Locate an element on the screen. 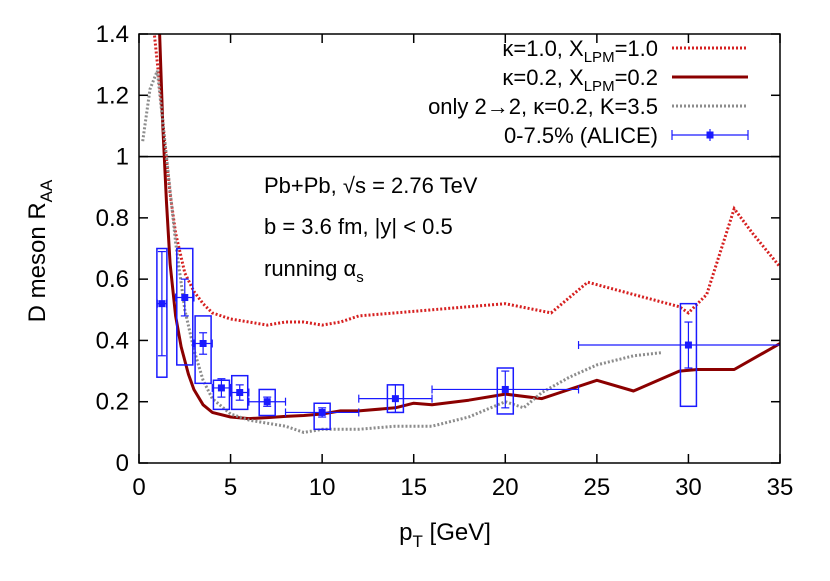 The image size is (830, 581). annotation-system: Pb+Pb, √s = 2.76 TeV is located at coordinates (371, 185).